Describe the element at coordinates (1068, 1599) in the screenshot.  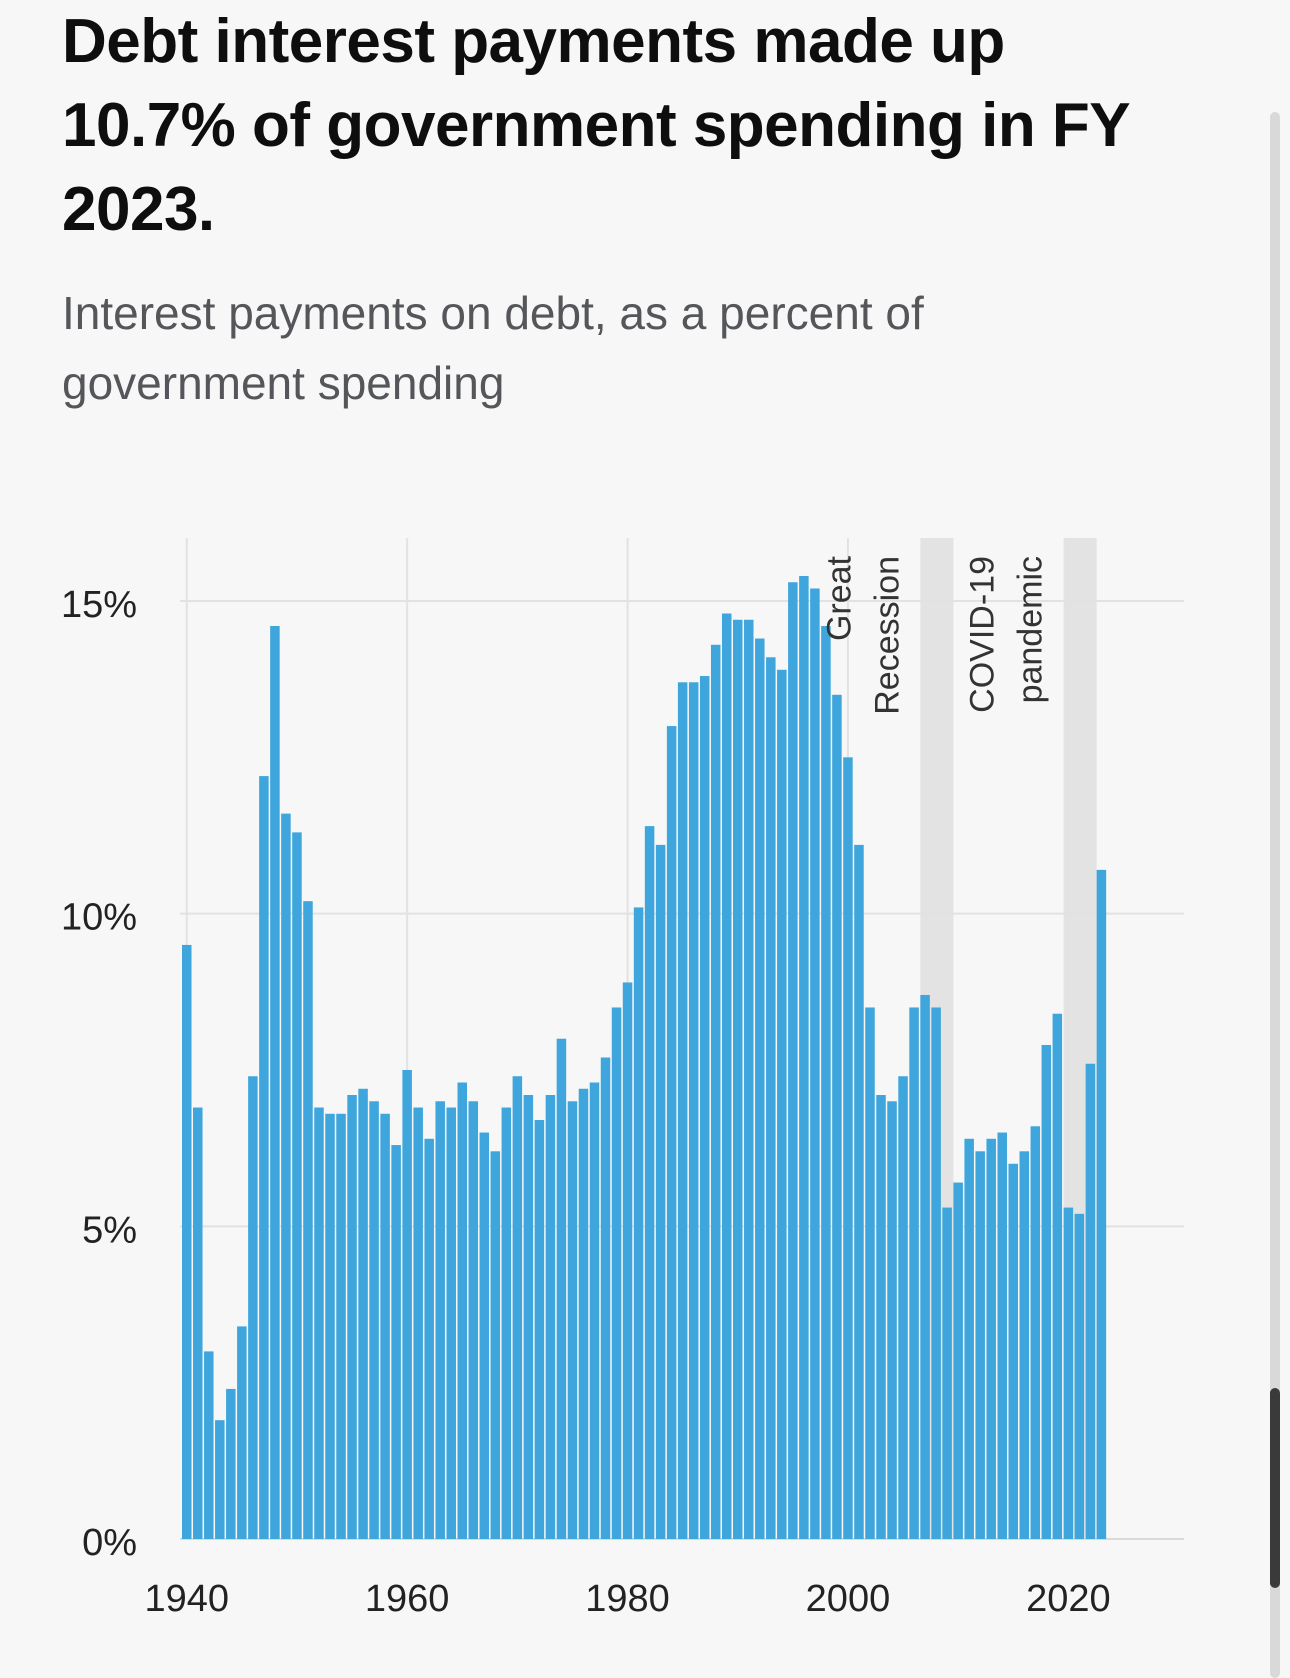
I see `x-tick-label: 2020` at that location.